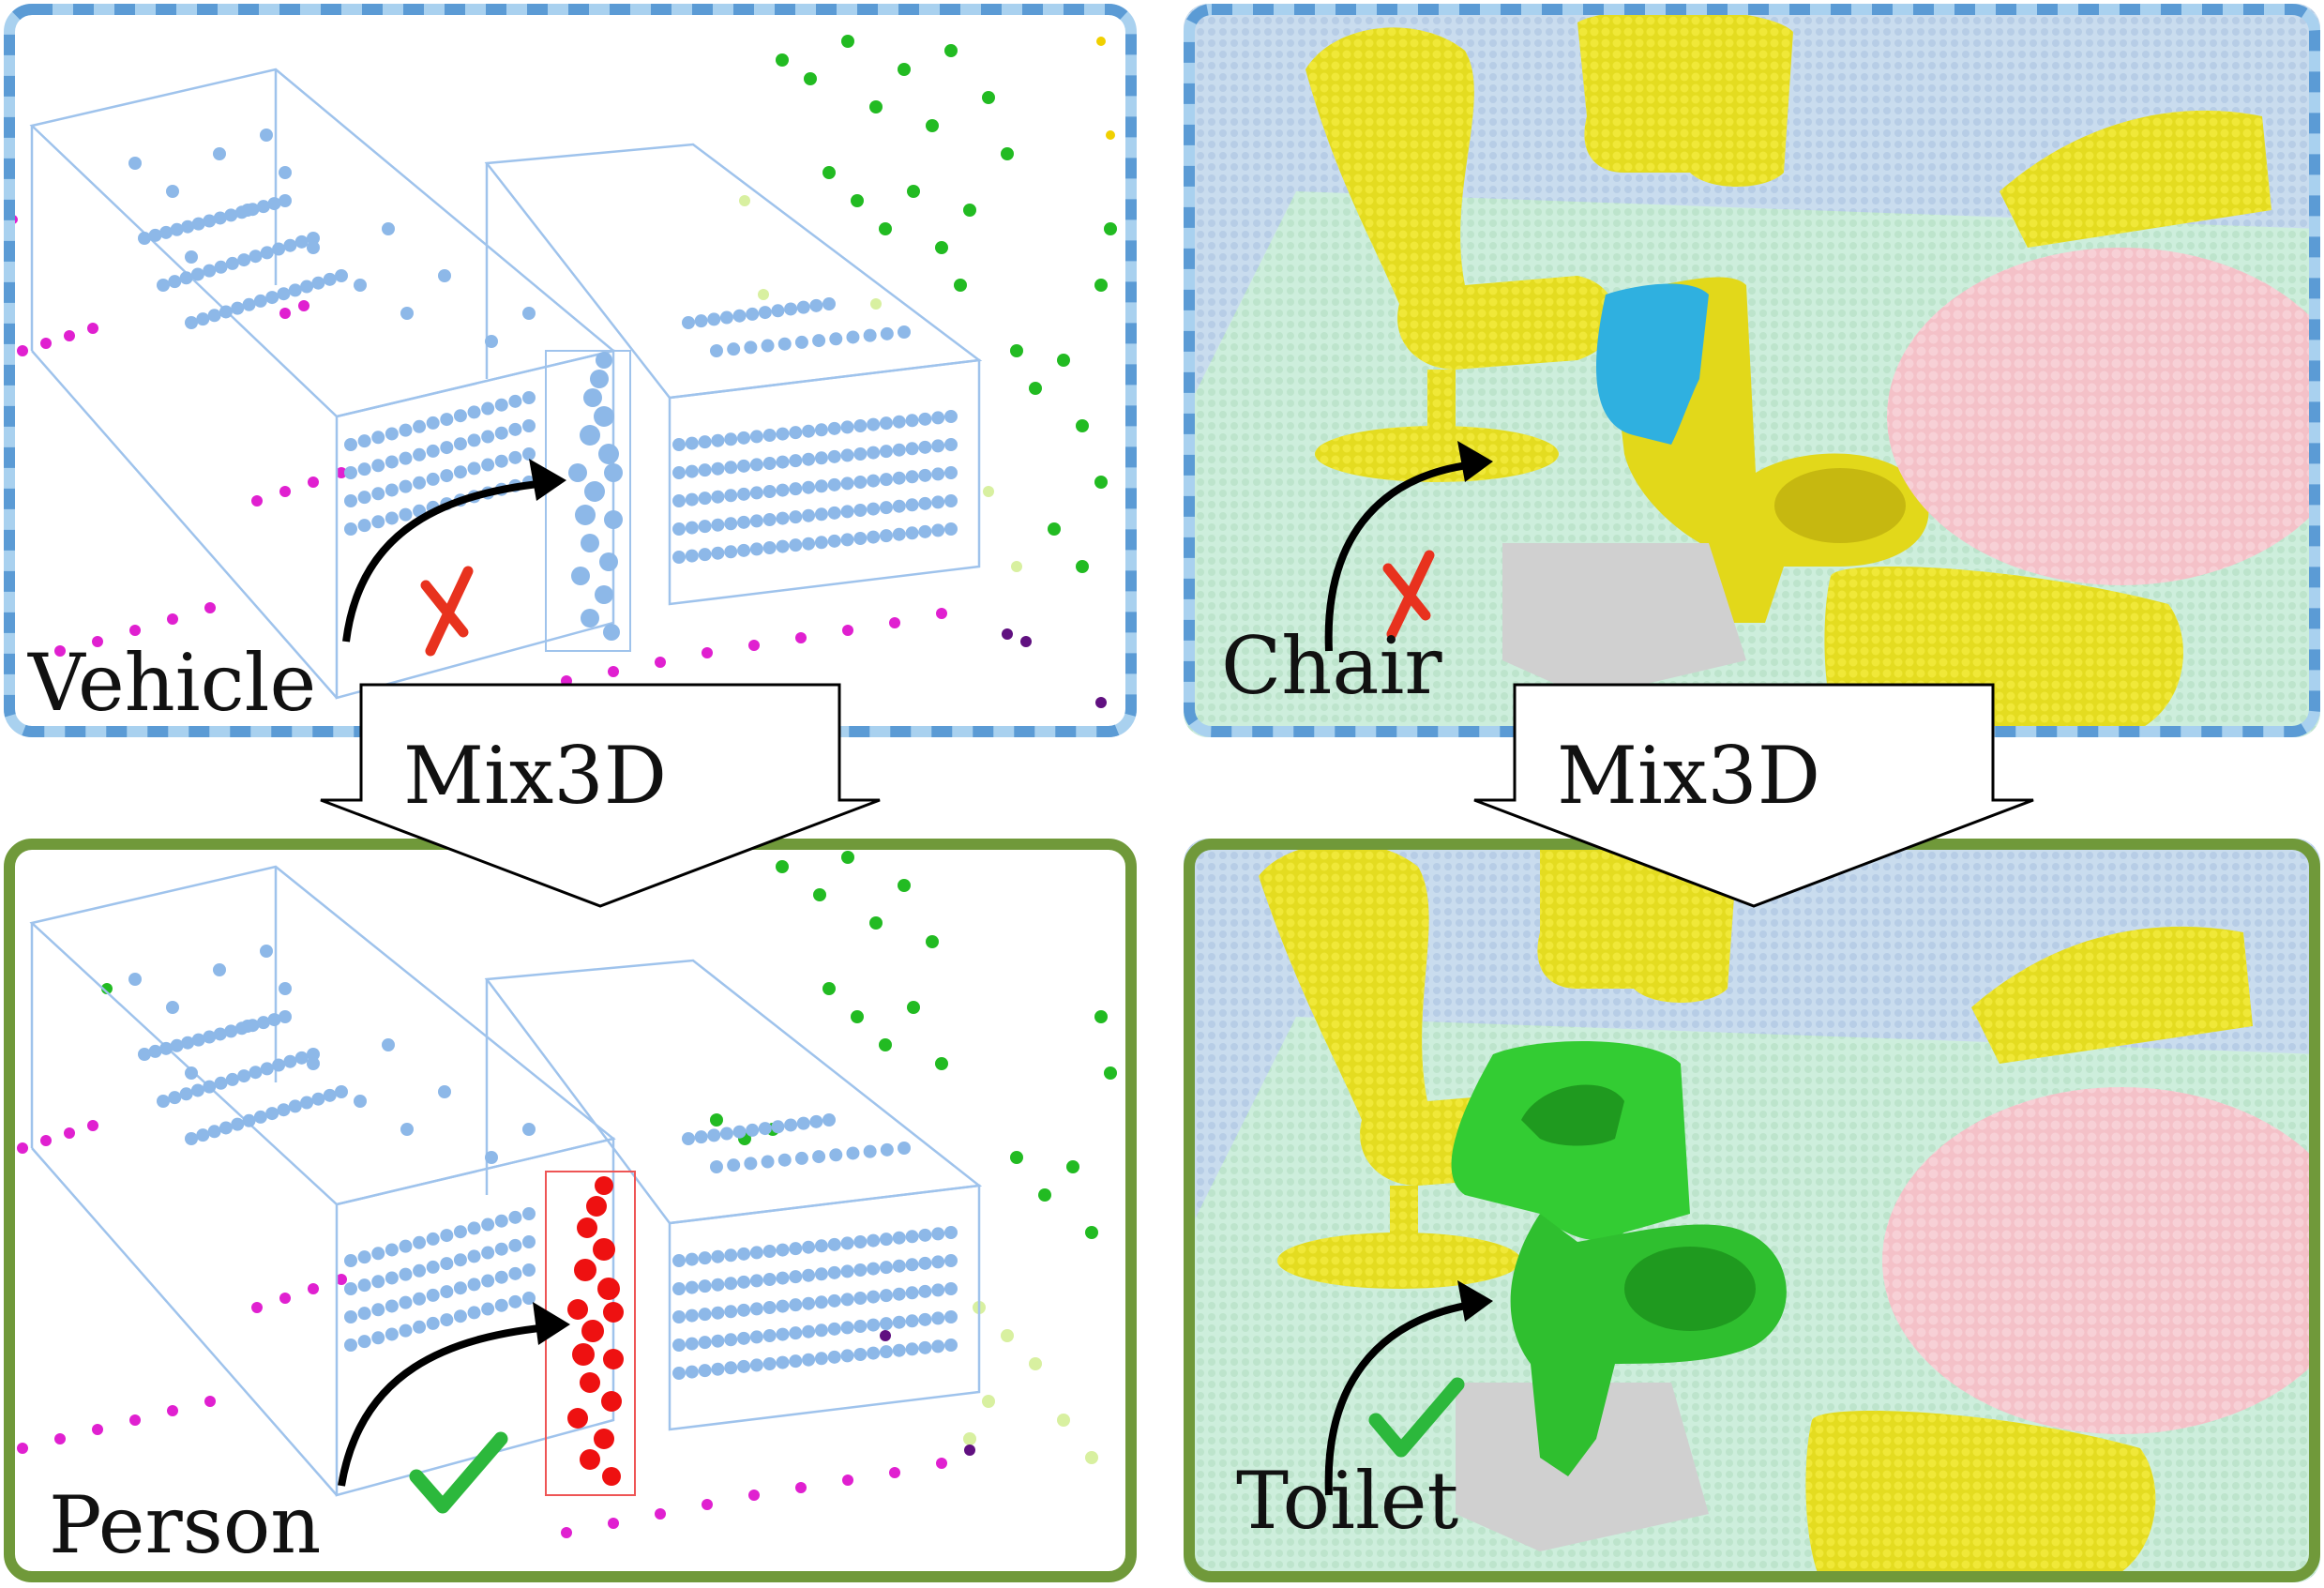 This screenshot has height=1588, width=2324. I want to click on label-toilet: Toilet, so click(1347, 1501).